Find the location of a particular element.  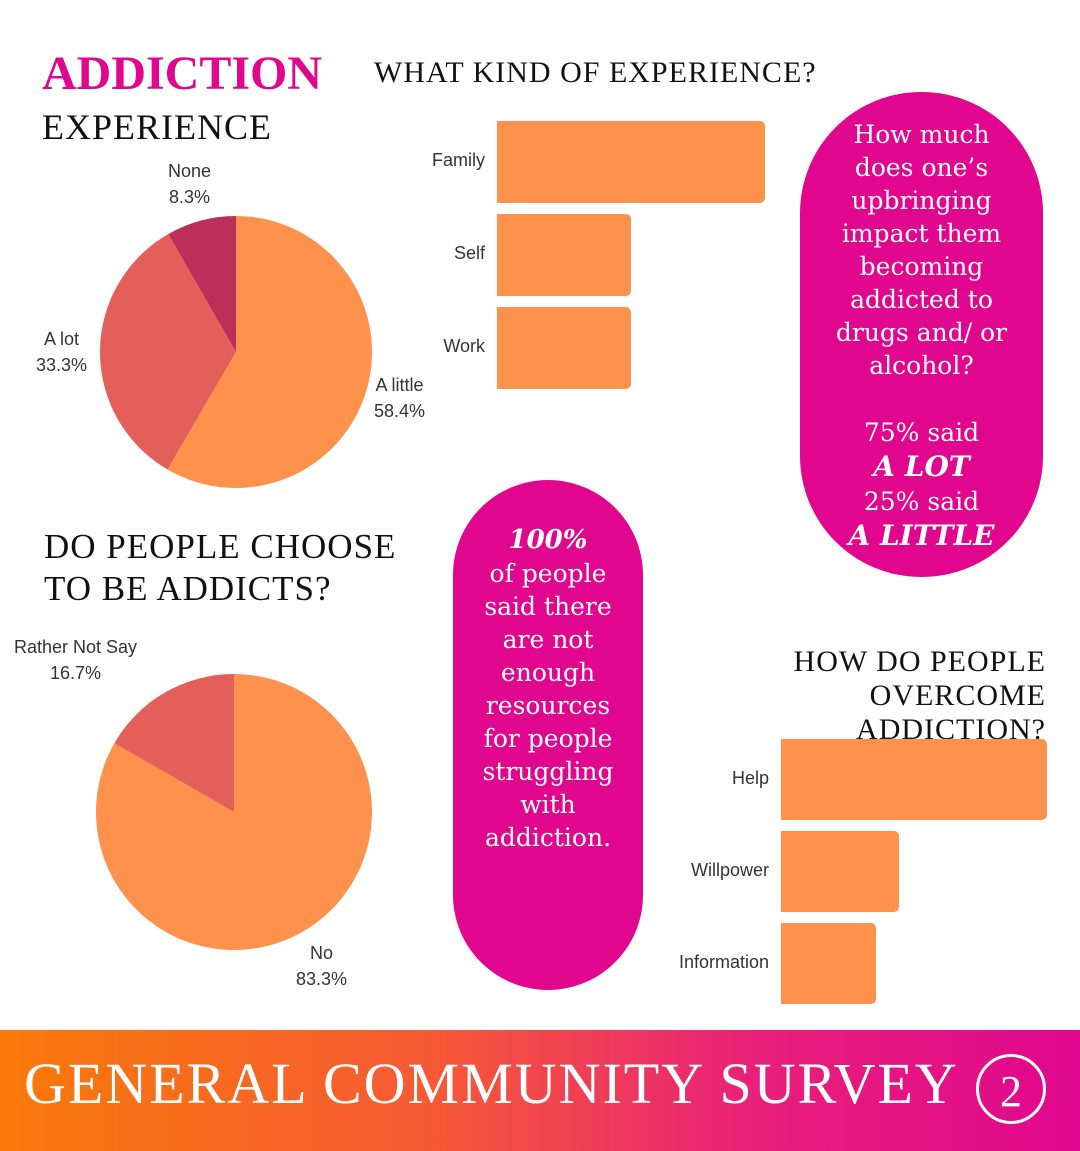

pie-slice-a-little is located at coordinates (269, 352).